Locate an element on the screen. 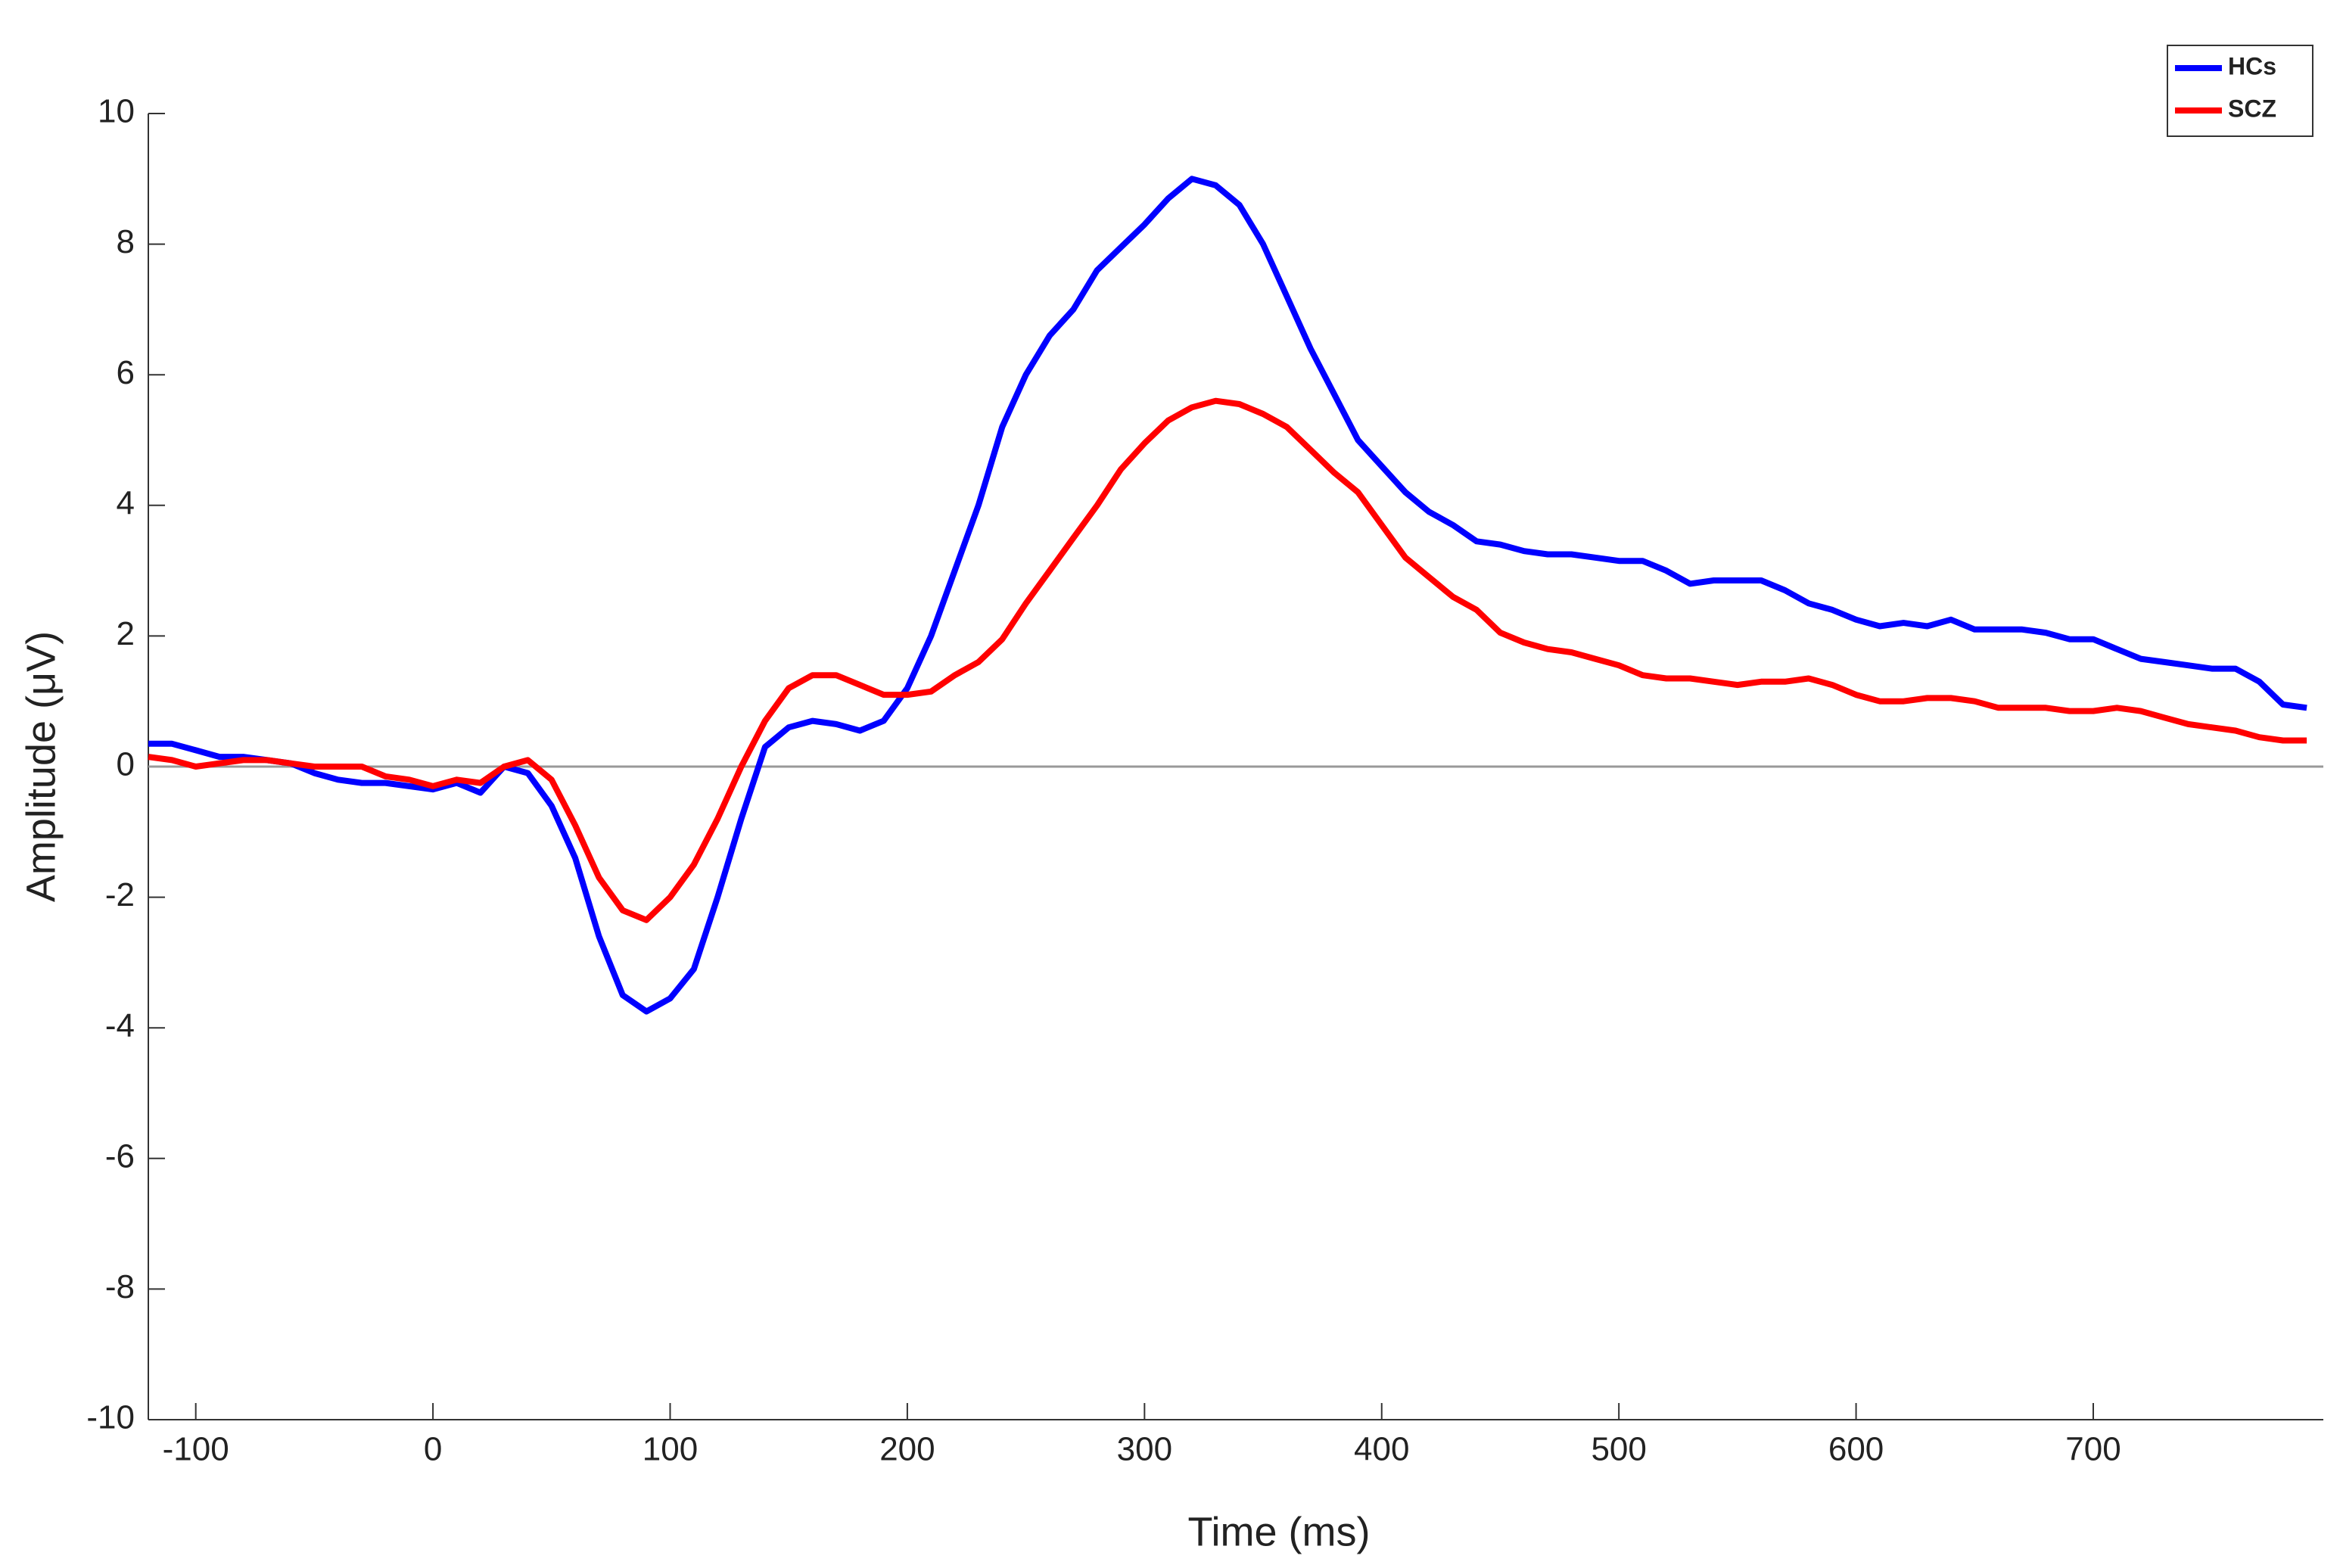  legend-label: HCs is located at coordinates (2252, 65).